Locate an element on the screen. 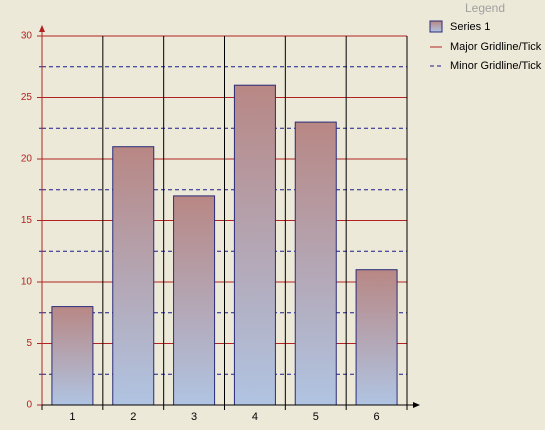 The width and height of the screenshot is (545, 430). y-tick-label: 25 is located at coordinates (27, 97).